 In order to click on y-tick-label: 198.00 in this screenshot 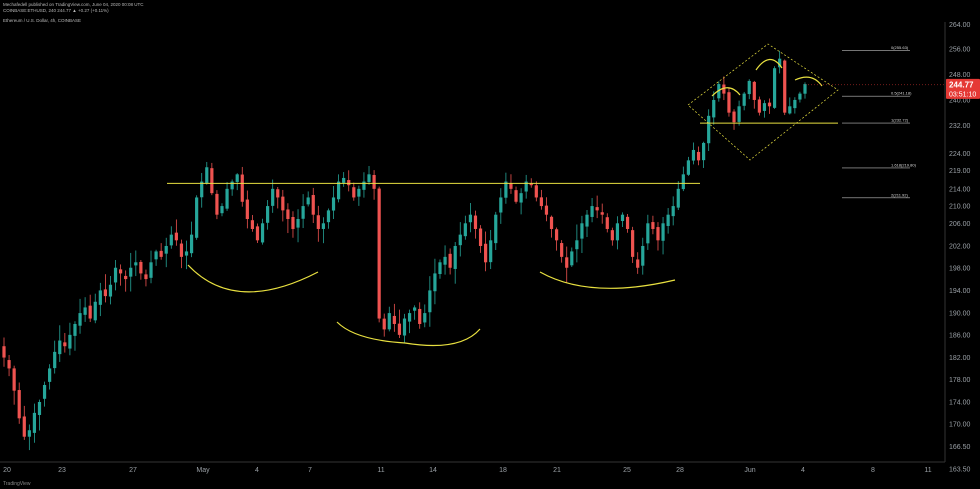, I will do `click(960, 268)`.